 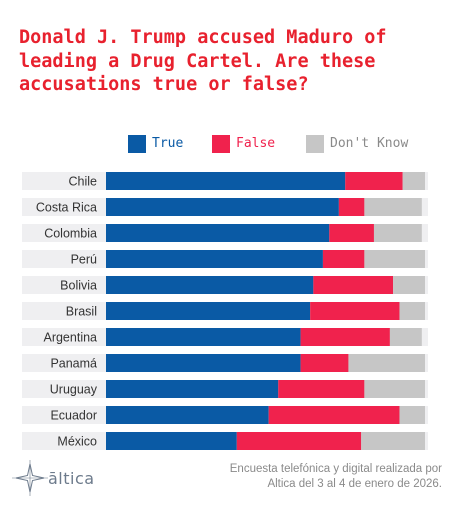 What do you see at coordinates (354, 484) in the screenshot?
I see `source-line-2: Altica del 3 al 4 de enero de 2026.` at bounding box center [354, 484].